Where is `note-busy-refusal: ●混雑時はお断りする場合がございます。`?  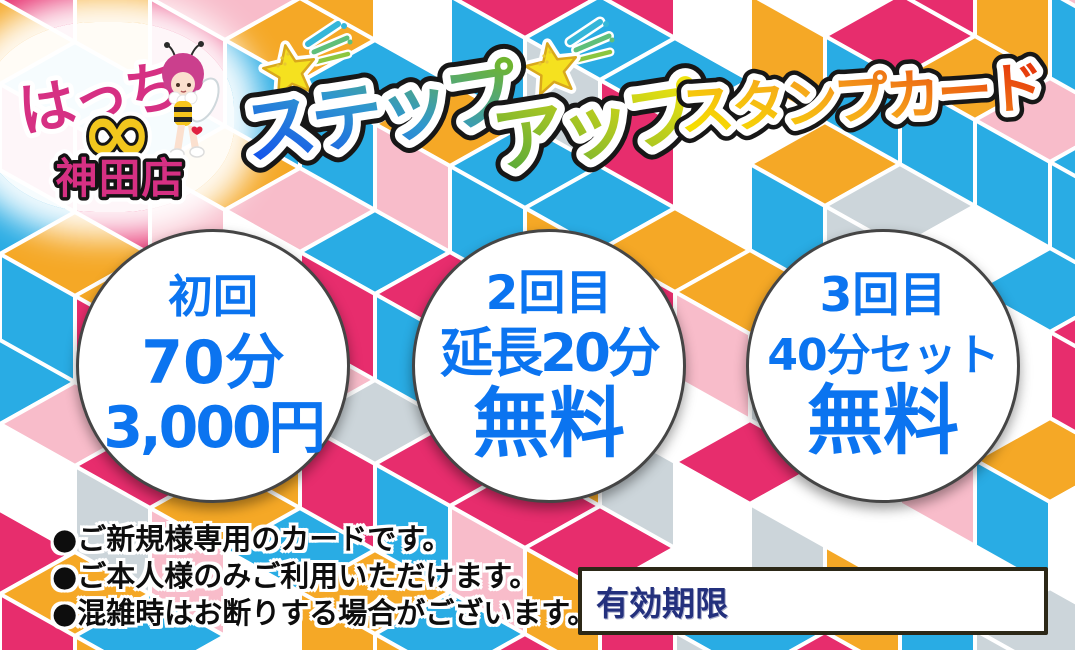
note-busy-refusal: ●混雑時はお断りする場合がございます。 is located at coordinates (324, 613).